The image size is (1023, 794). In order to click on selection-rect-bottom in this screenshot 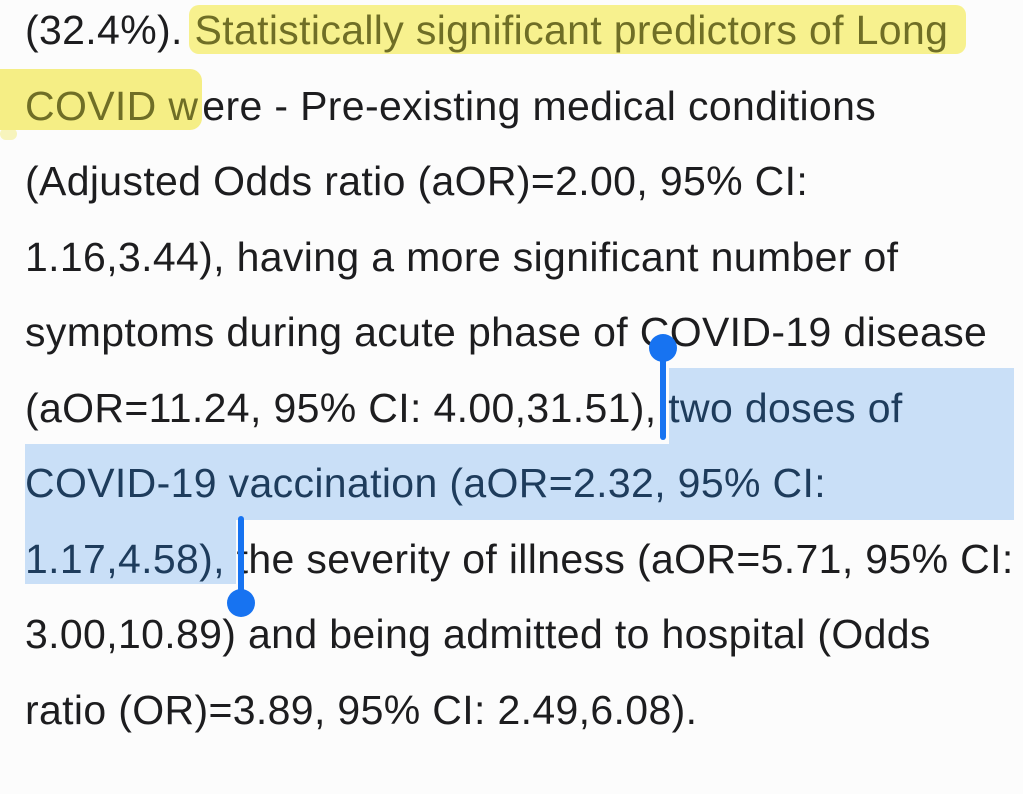, I will do `click(130, 552)`.